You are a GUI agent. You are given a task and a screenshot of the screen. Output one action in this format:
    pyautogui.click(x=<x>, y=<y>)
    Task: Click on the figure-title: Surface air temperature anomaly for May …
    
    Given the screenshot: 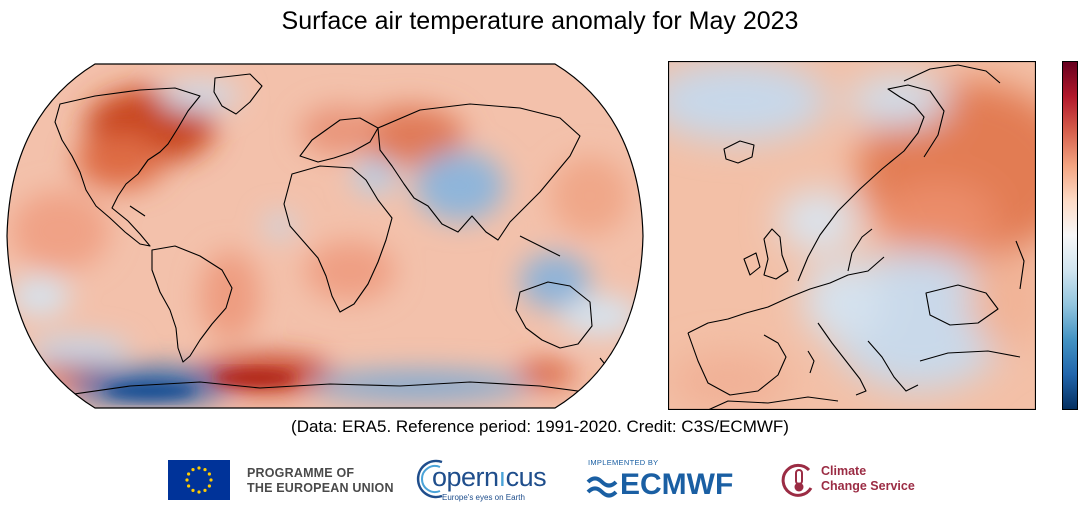 What is the action you would take?
    pyautogui.click(x=540, y=21)
    